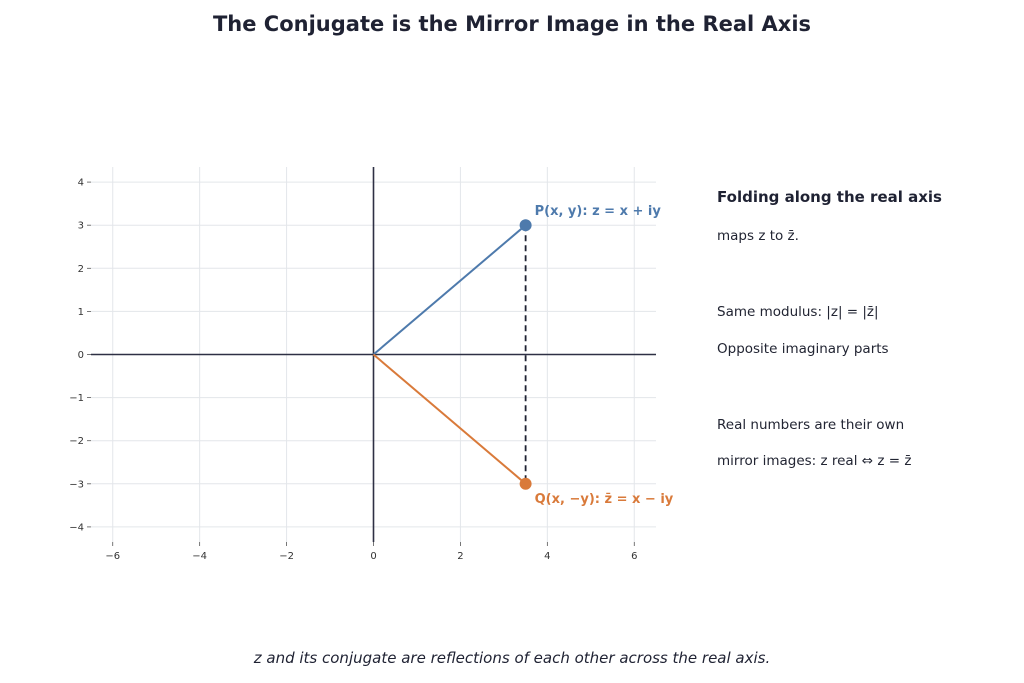 The image size is (1024, 683). Describe the element at coordinates (76, 398) in the screenshot. I see `y-tick-label: −1` at that location.